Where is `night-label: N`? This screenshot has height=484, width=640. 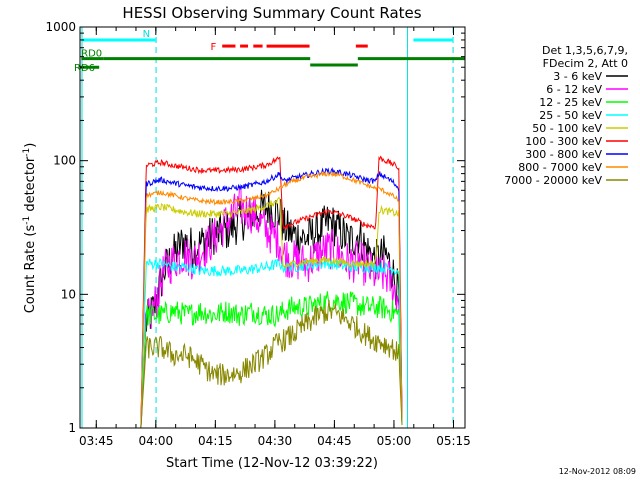
night-label: N is located at coordinates (146, 34).